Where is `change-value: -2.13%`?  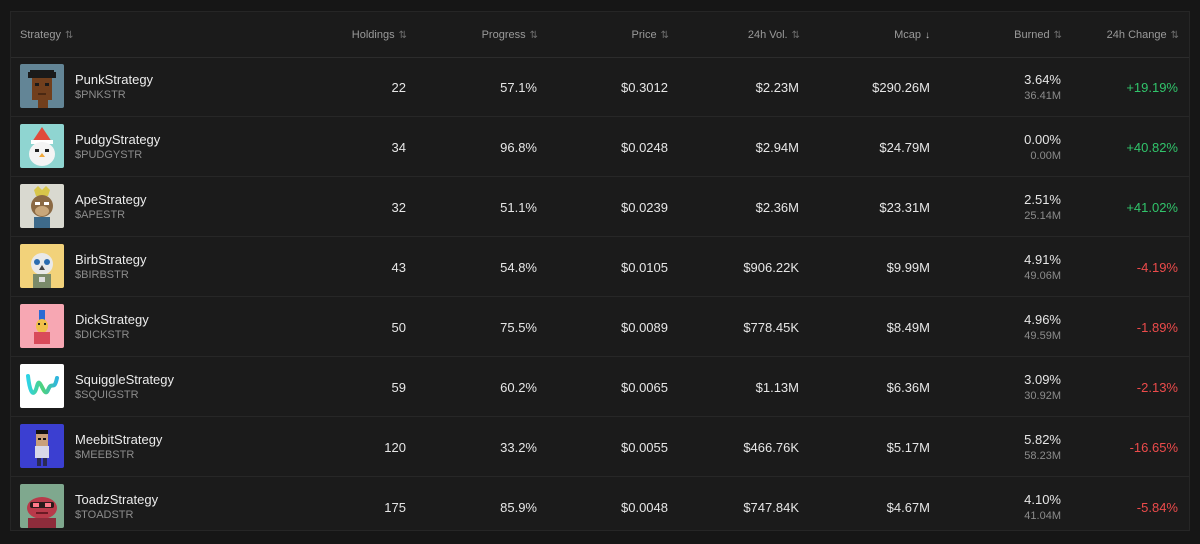
change-value: -2.13% is located at coordinates (1157, 387).